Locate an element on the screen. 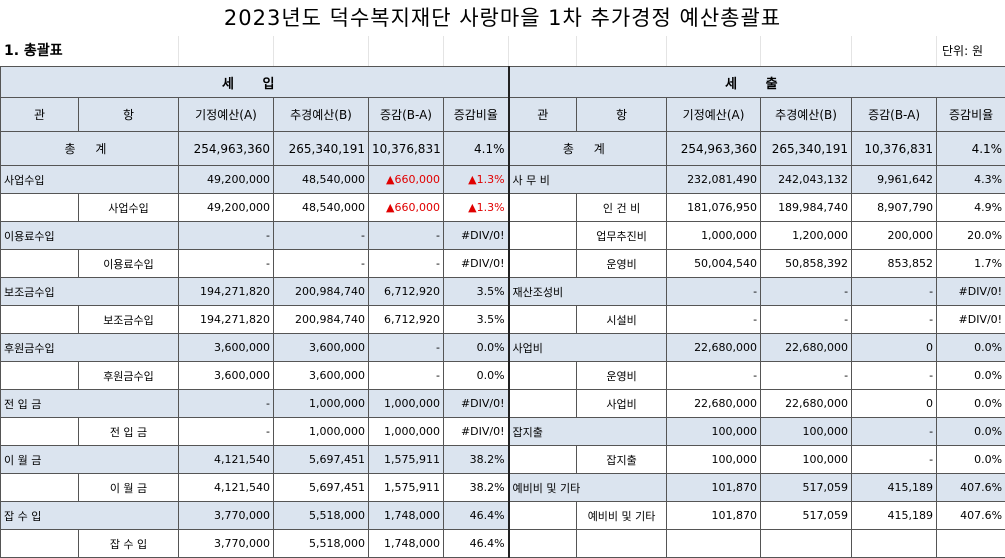  revised-budget-cell: 189,984,740 is located at coordinates (806, 207).